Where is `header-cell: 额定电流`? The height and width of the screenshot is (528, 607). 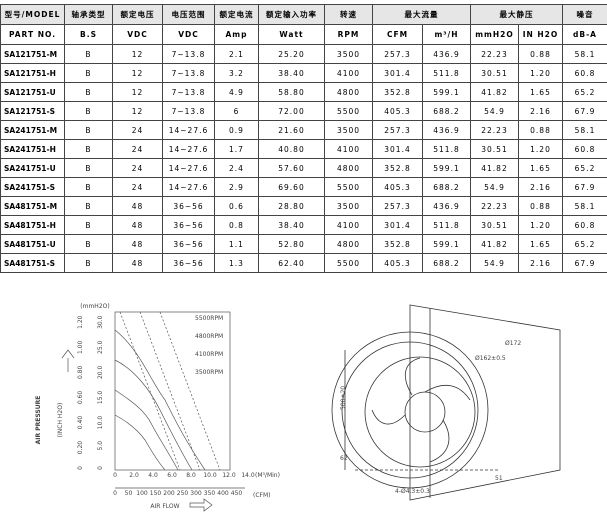
header-cell: 额定电流 is located at coordinates (236, 14).